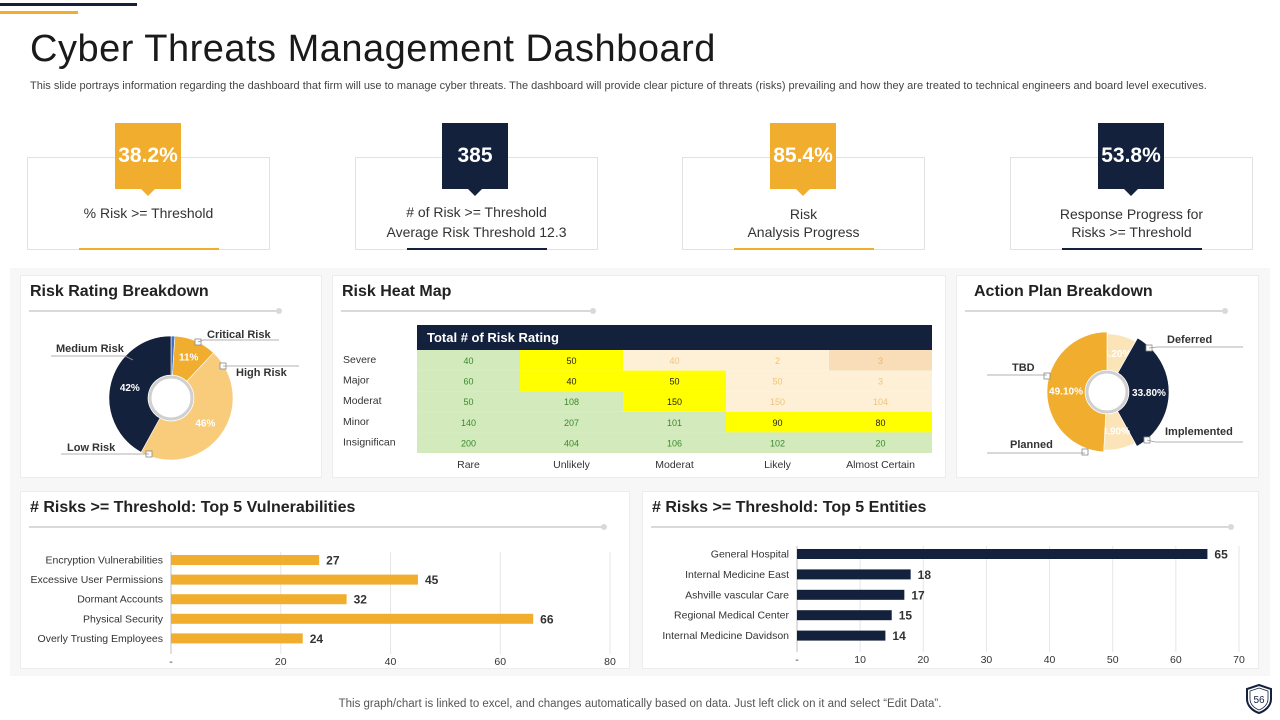 Image resolution: width=1280 pixels, height=720 pixels. What do you see at coordinates (475, 155) in the screenshot?
I see `kpi-value: 385` at bounding box center [475, 155].